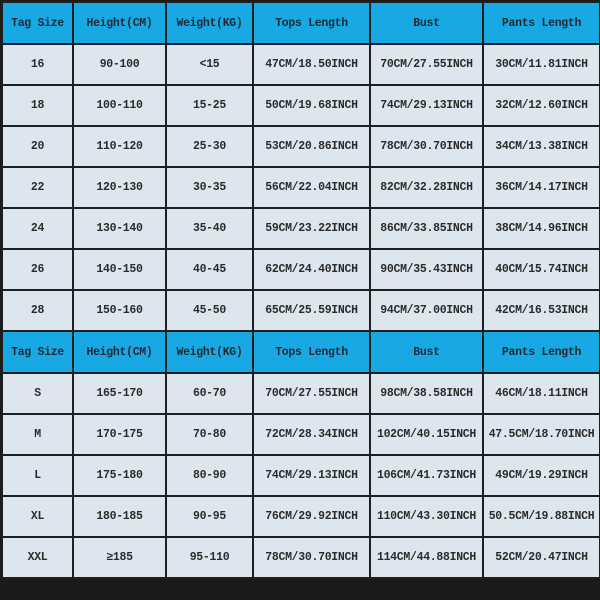 This screenshot has width=600, height=600. I want to click on cell-height: 120-130, so click(119, 187).